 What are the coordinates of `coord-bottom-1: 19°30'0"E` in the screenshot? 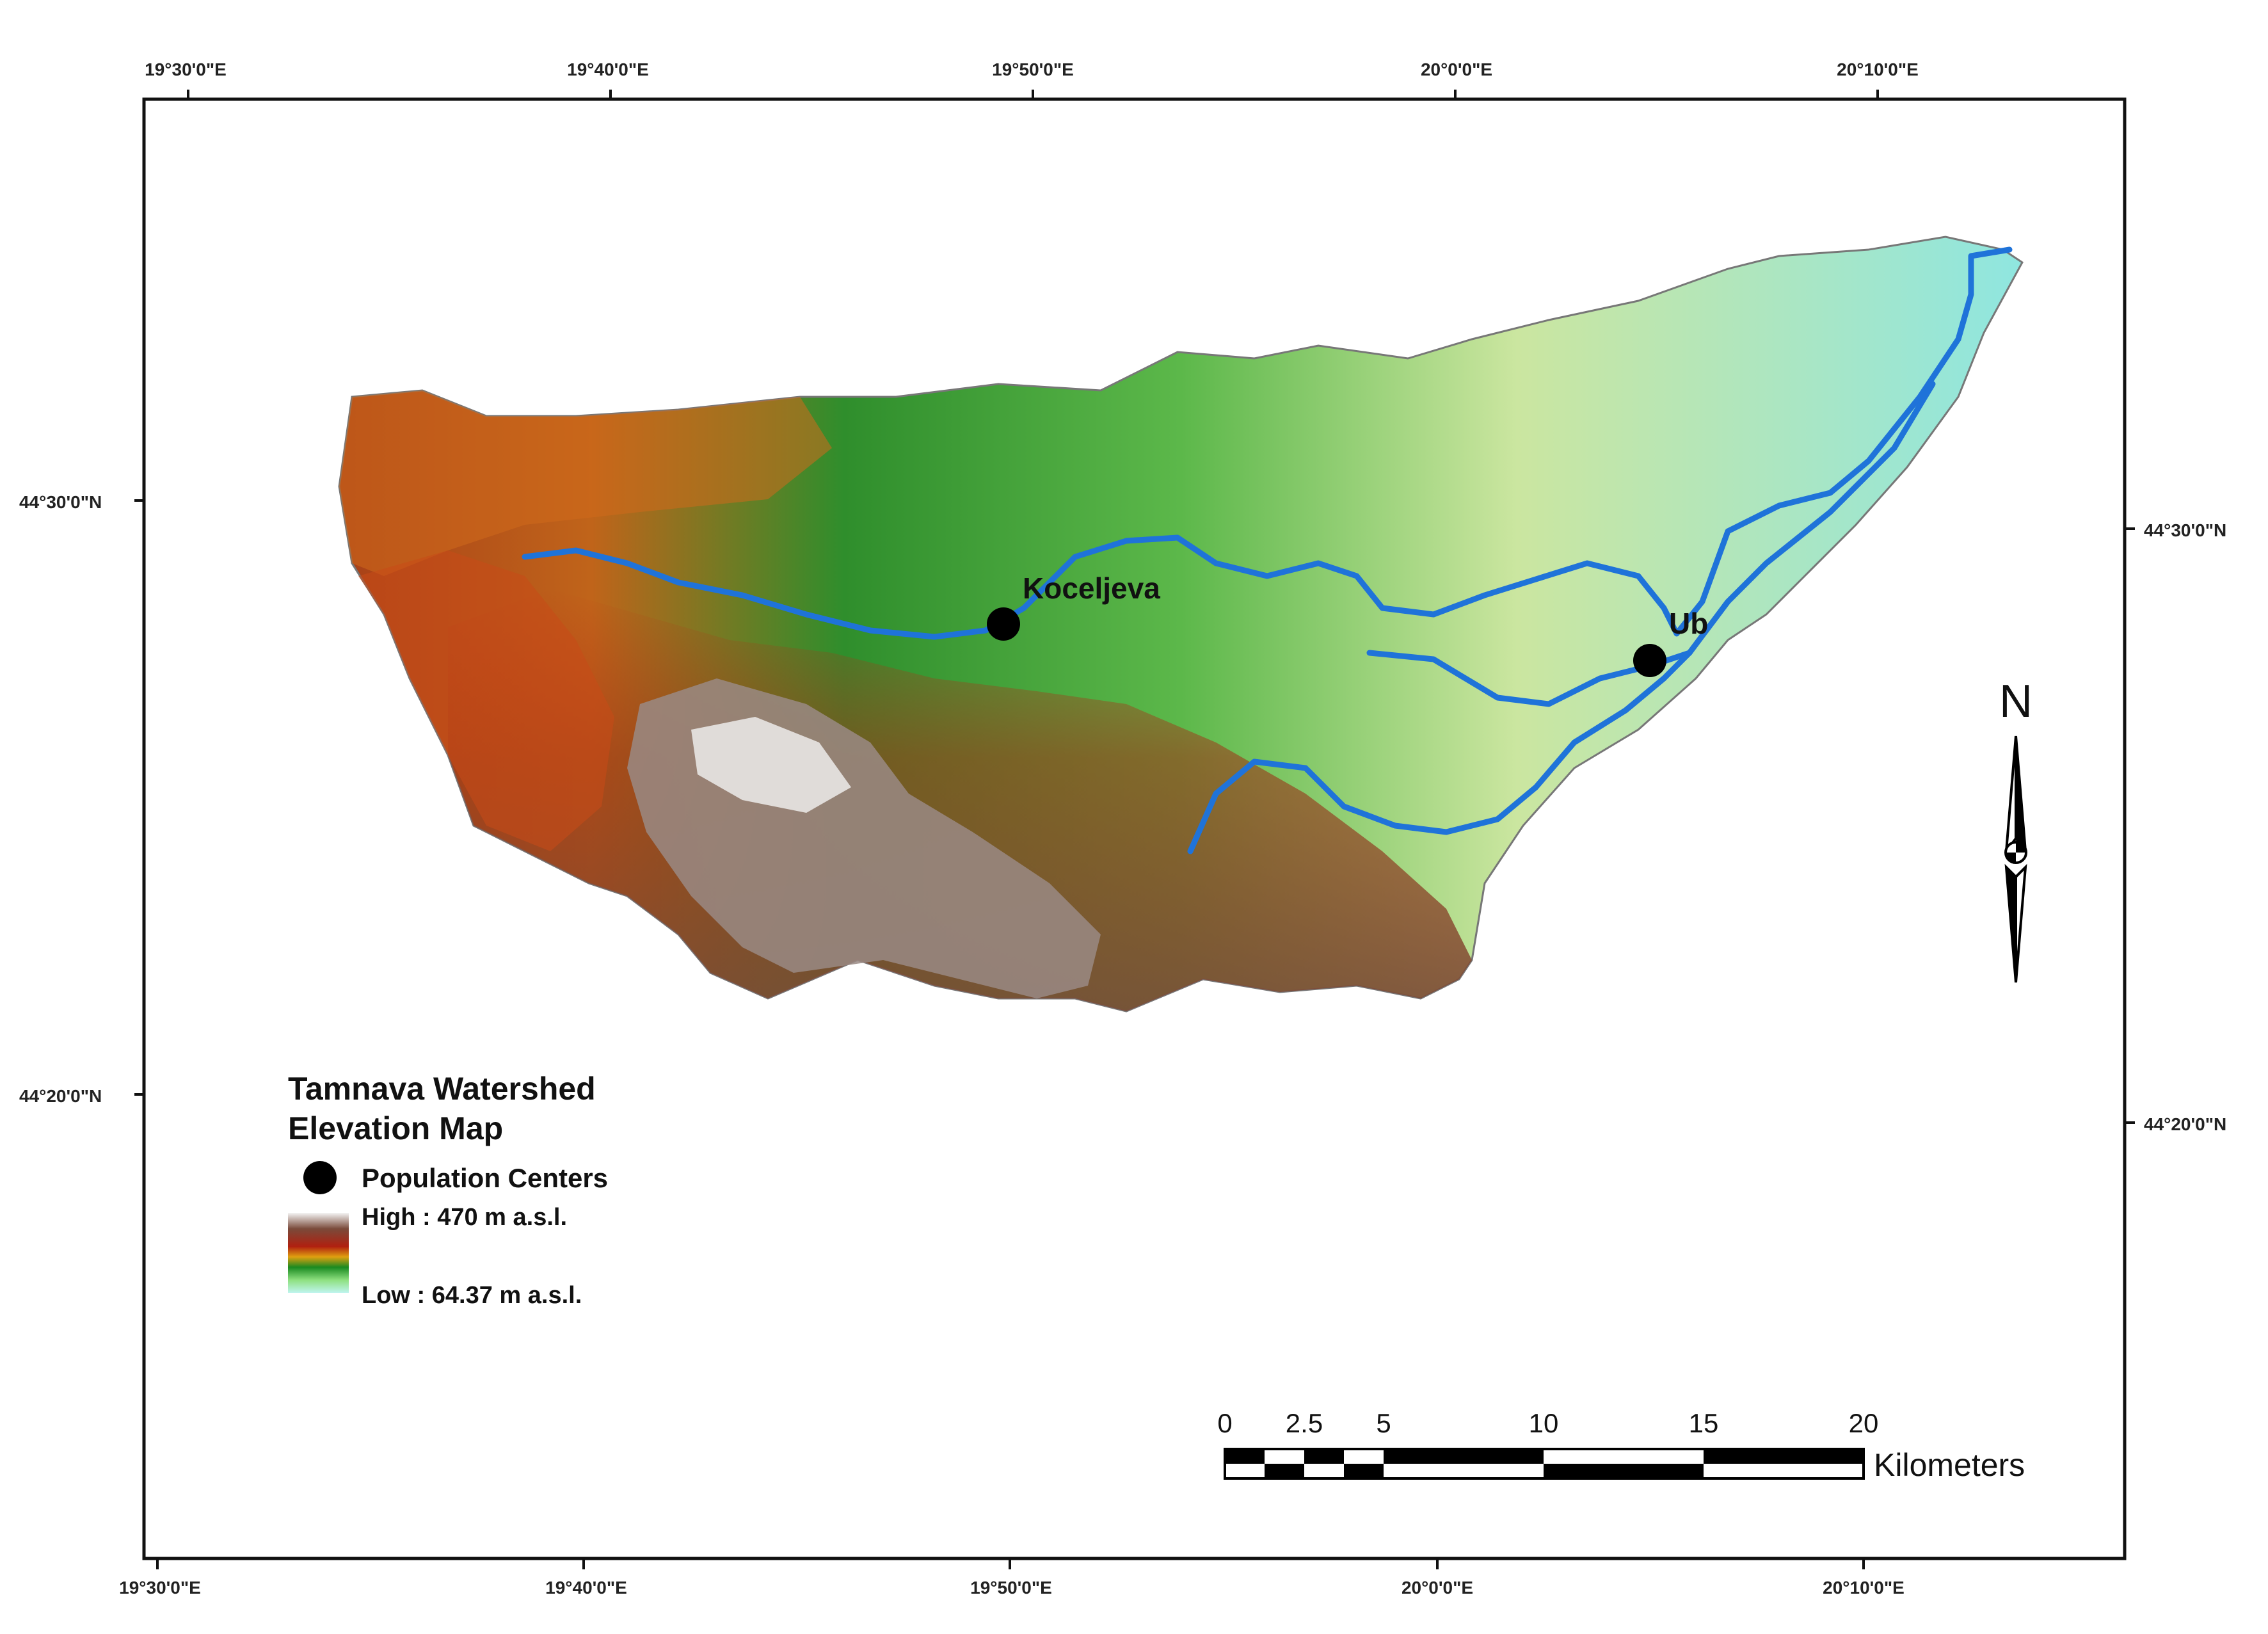 It's located at (160, 1588).